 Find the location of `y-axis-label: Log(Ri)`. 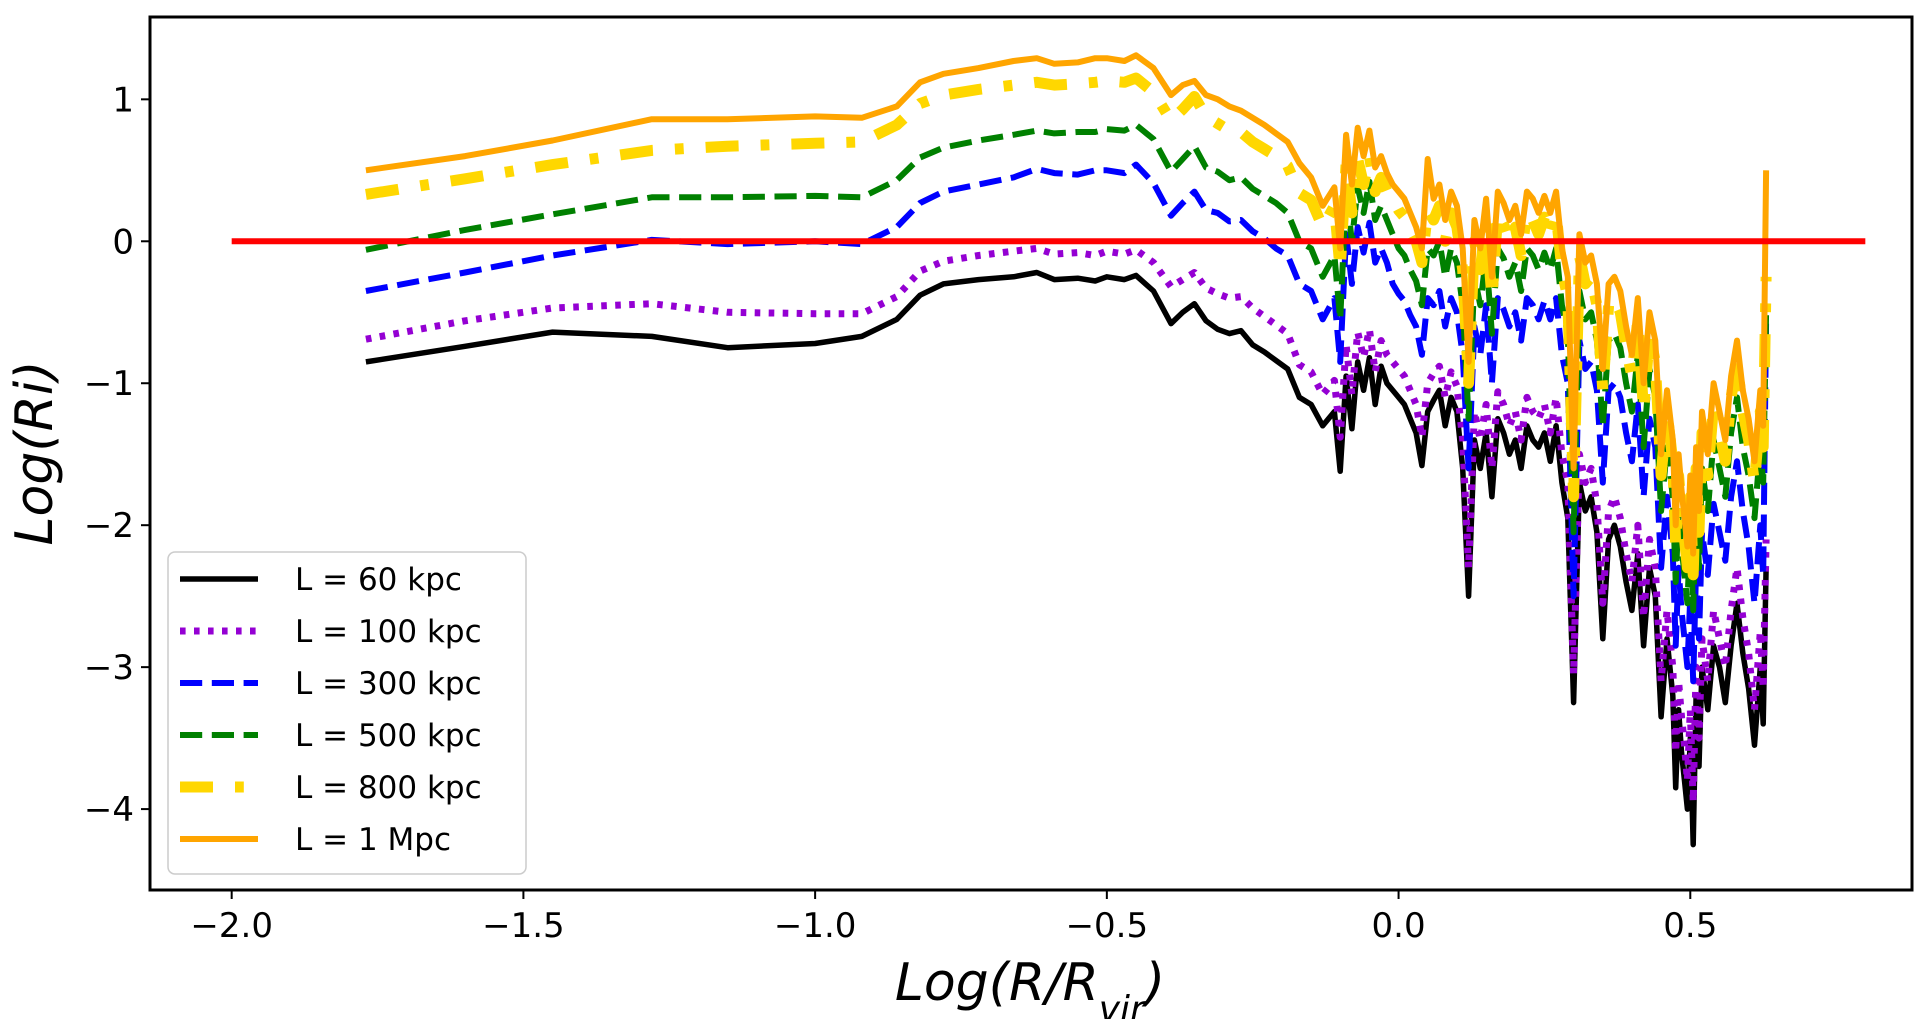

y-axis-label: Log(Ri) is located at coordinates (35, 453).